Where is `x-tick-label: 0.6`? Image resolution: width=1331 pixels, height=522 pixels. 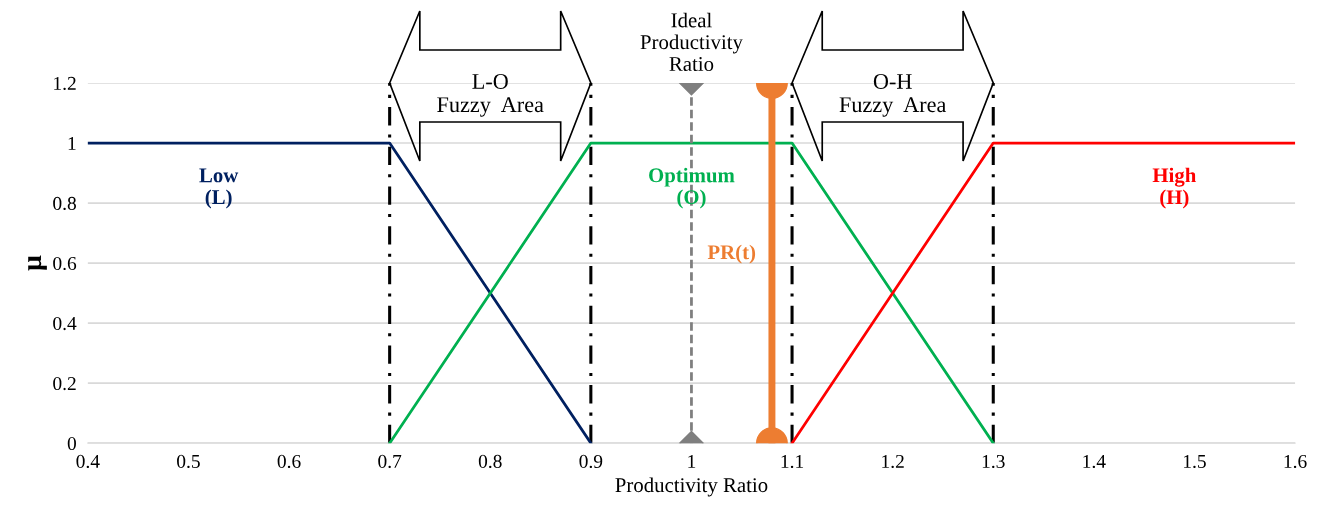
x-tick-label: 0.6 is located at coordinates (289, 461).